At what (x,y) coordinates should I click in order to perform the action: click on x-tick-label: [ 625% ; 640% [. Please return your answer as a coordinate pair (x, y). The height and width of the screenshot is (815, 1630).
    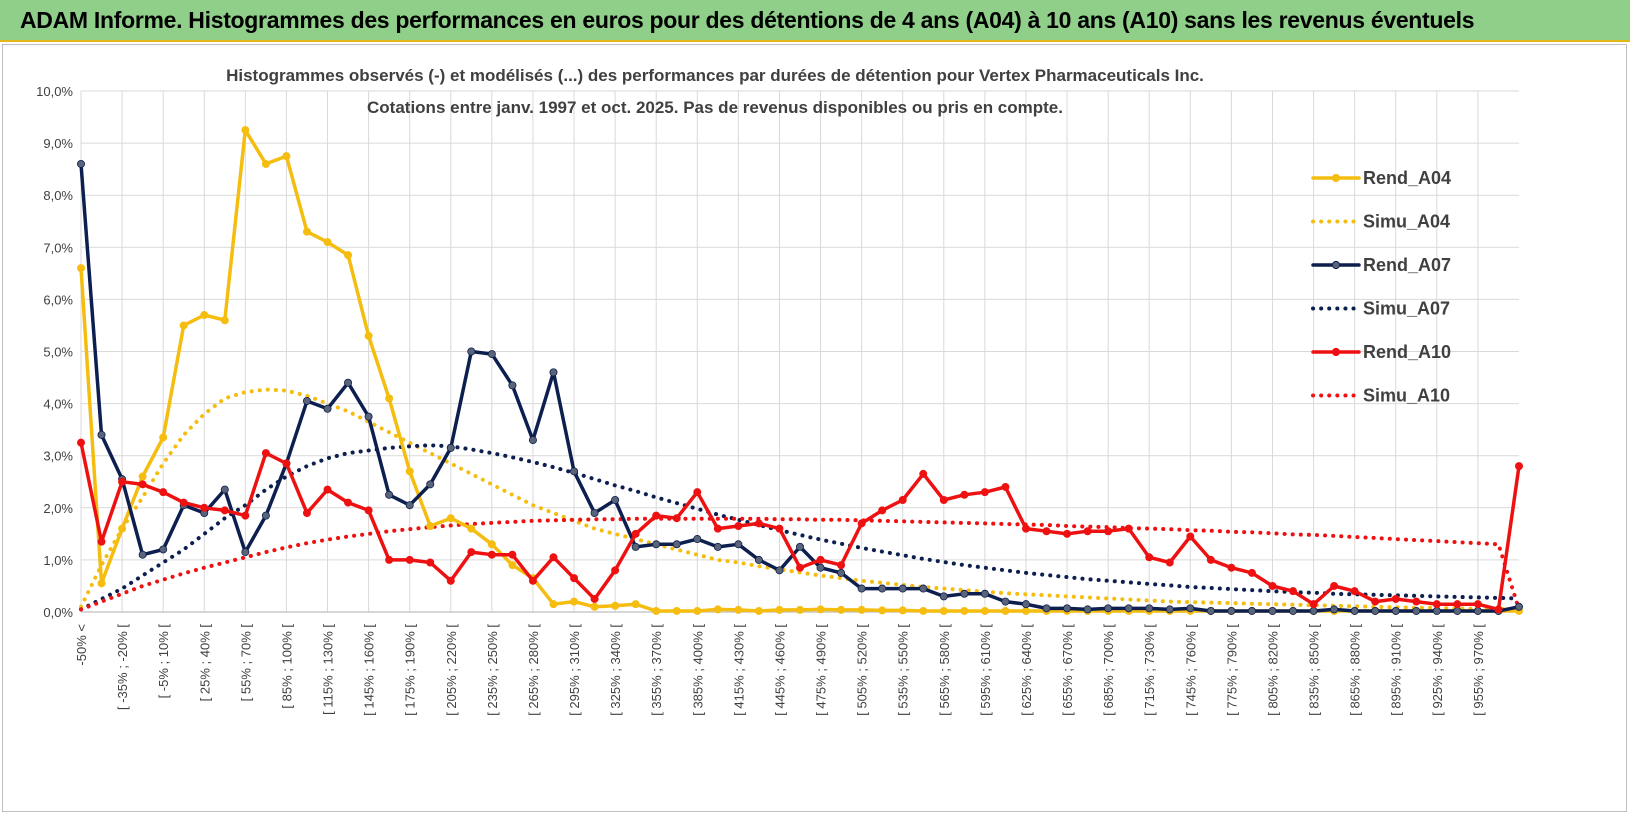
    Looking at the image, I should click on (1026, 670).